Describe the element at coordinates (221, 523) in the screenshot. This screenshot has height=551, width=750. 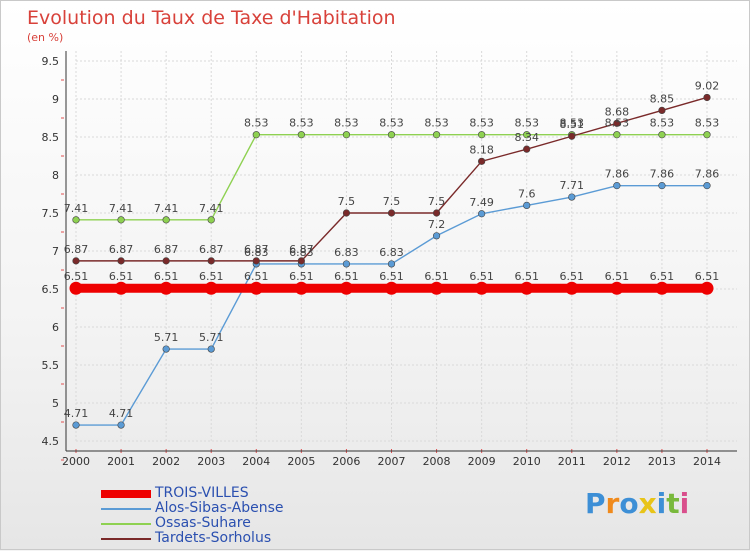
I see `legend-item: Ossas-Suhare` at that location.